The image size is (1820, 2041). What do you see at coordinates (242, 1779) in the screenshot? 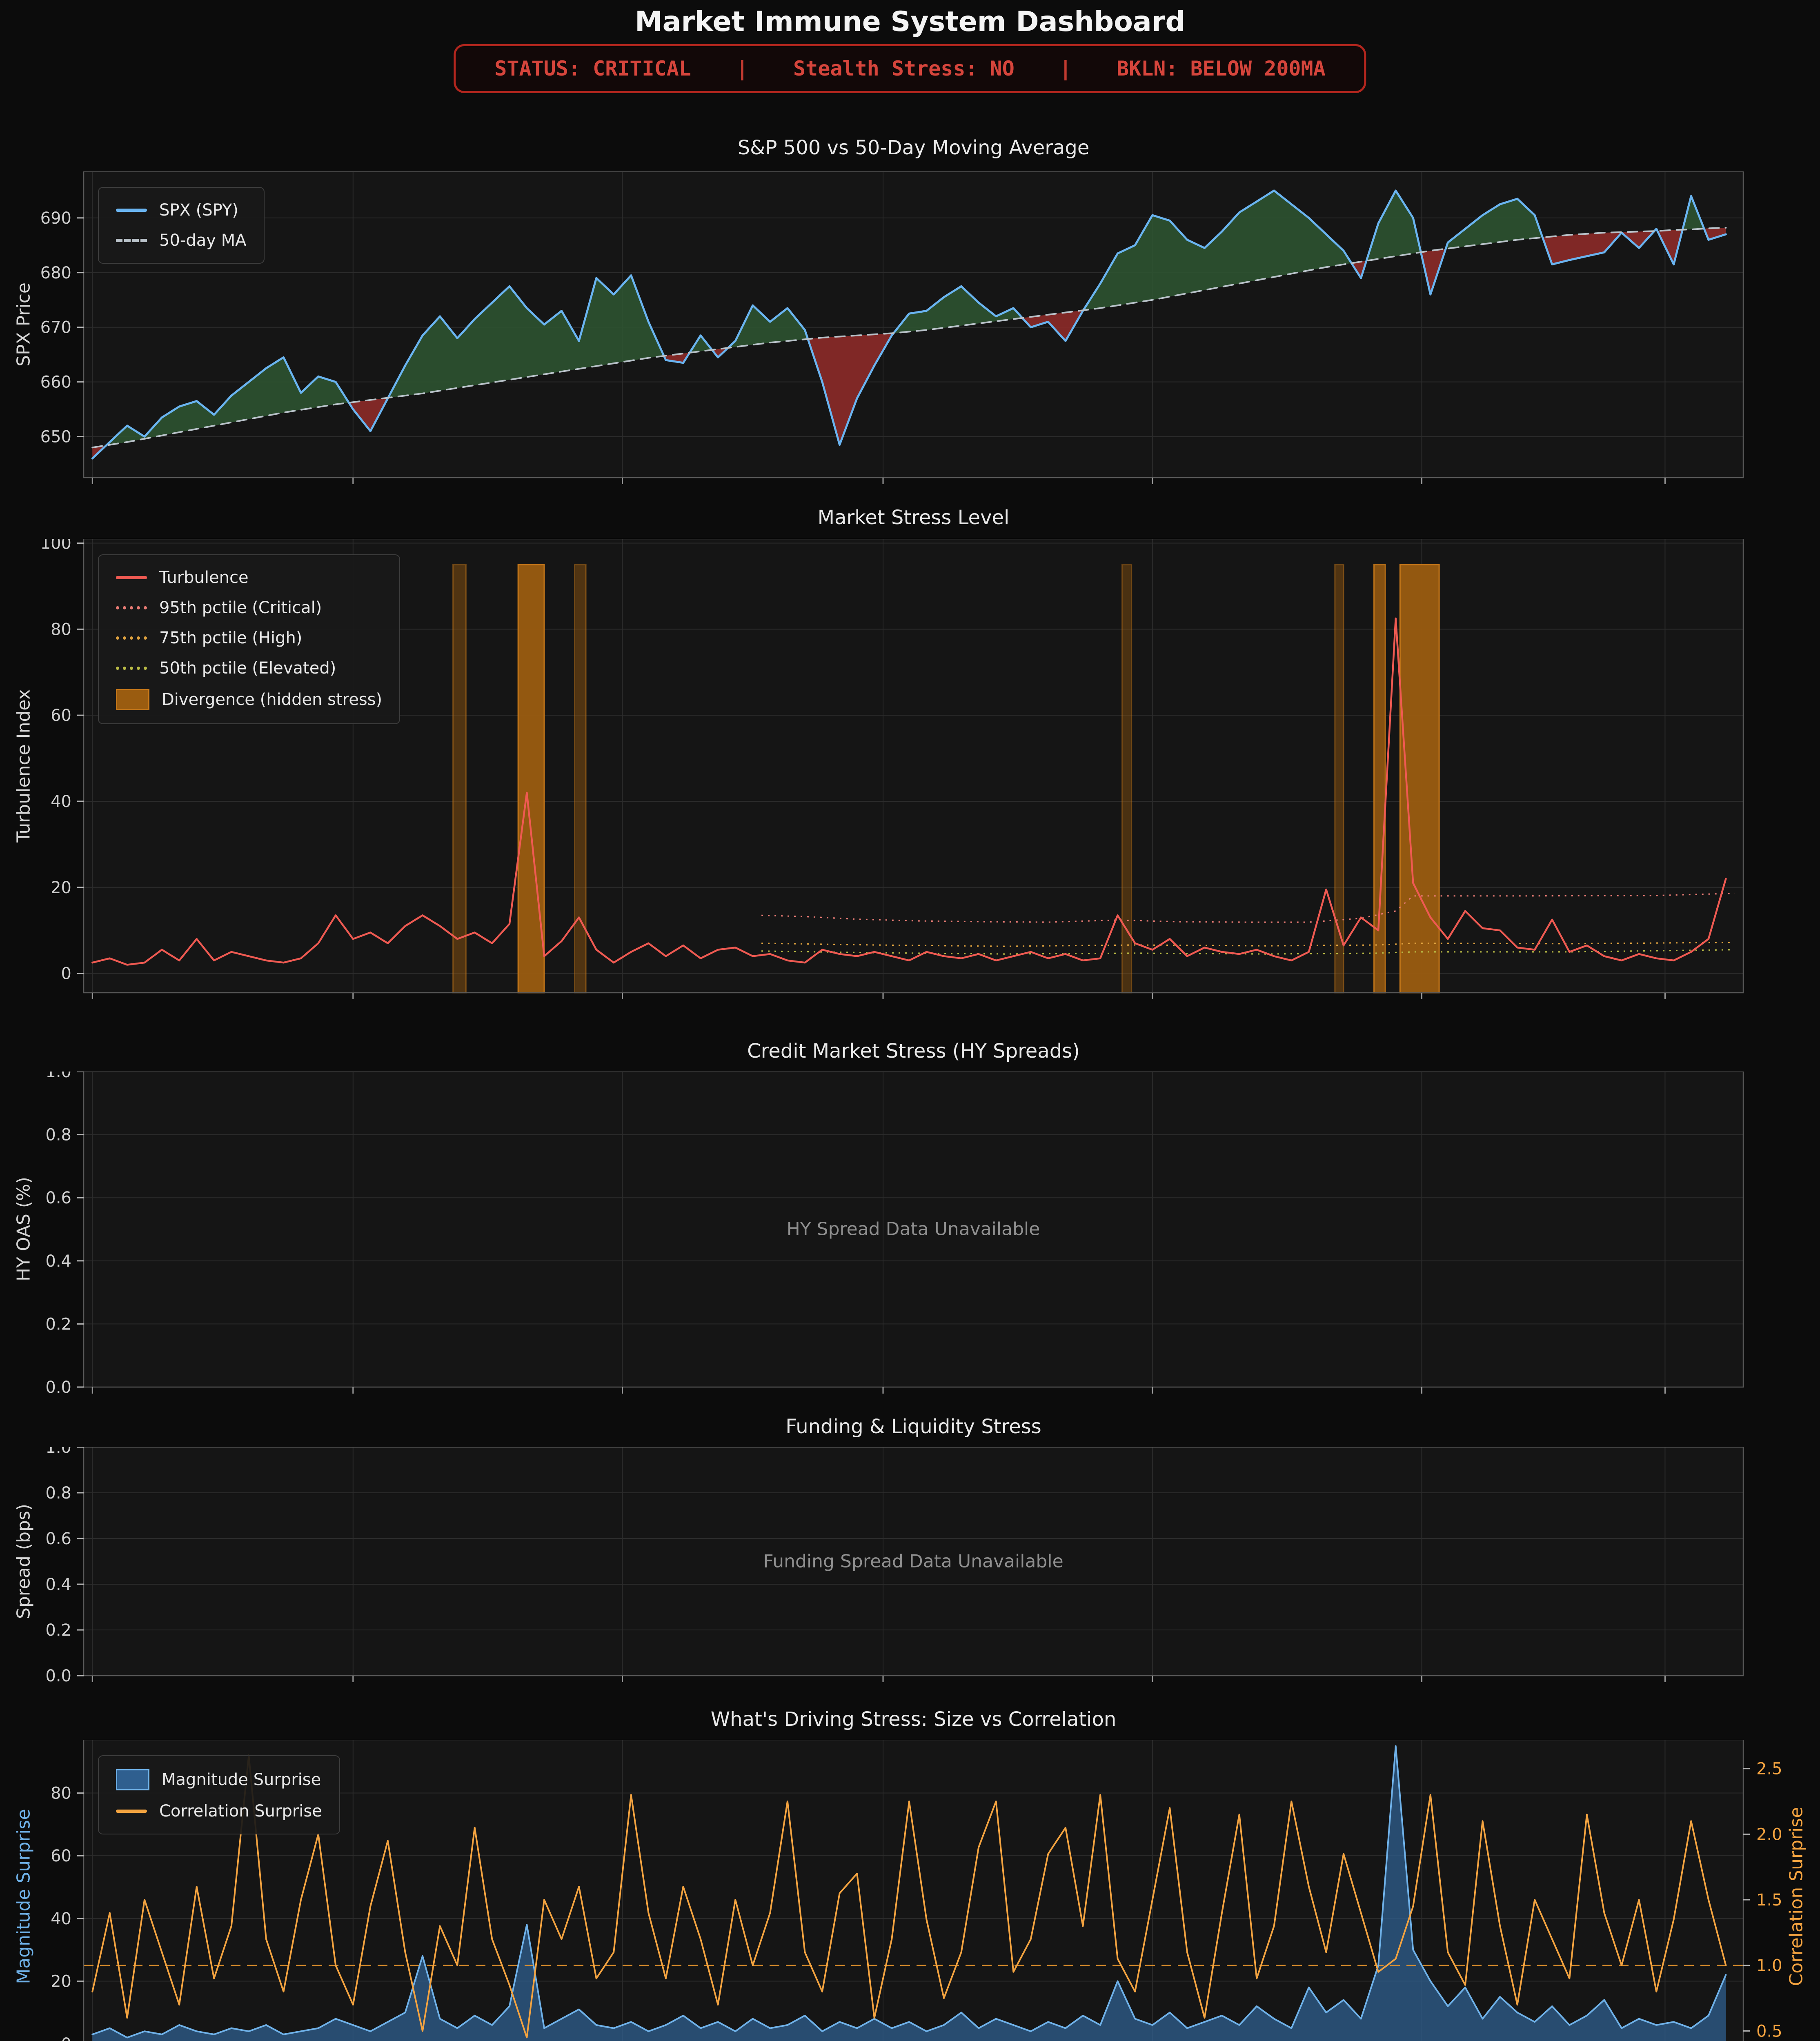
I see `legend-label: Magnitude Surprise` at bounding box center [242, 1779].